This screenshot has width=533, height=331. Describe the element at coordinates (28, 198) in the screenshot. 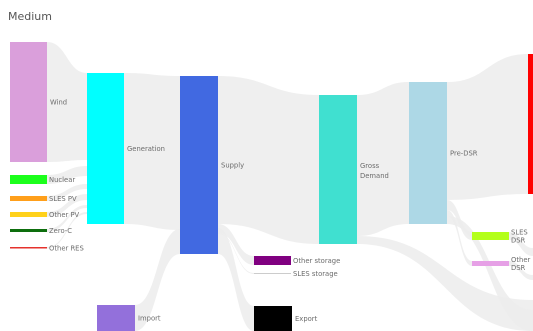

I see `sankey-node-sles-pv` at that location.